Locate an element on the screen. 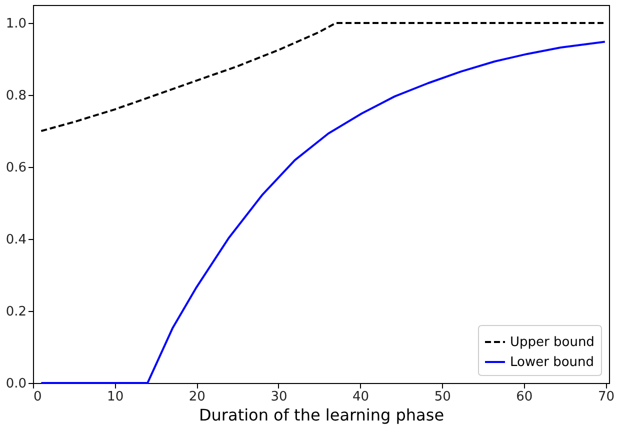 The width and height of the screenshot is (627, 444). x-axis-title: Duration of the learning phase is located at coordinates (321, 415).